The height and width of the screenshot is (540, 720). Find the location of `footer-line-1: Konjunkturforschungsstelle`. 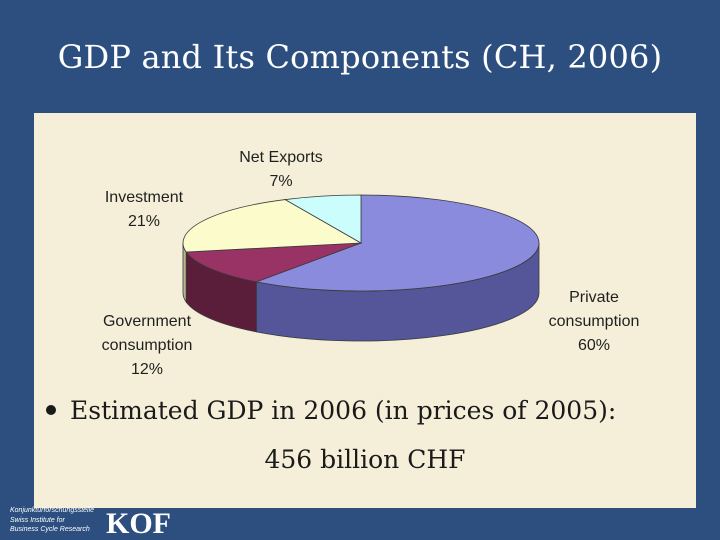

footer-line-1: Konjunkturforschungsstelle is located at coordinates (52, 510).